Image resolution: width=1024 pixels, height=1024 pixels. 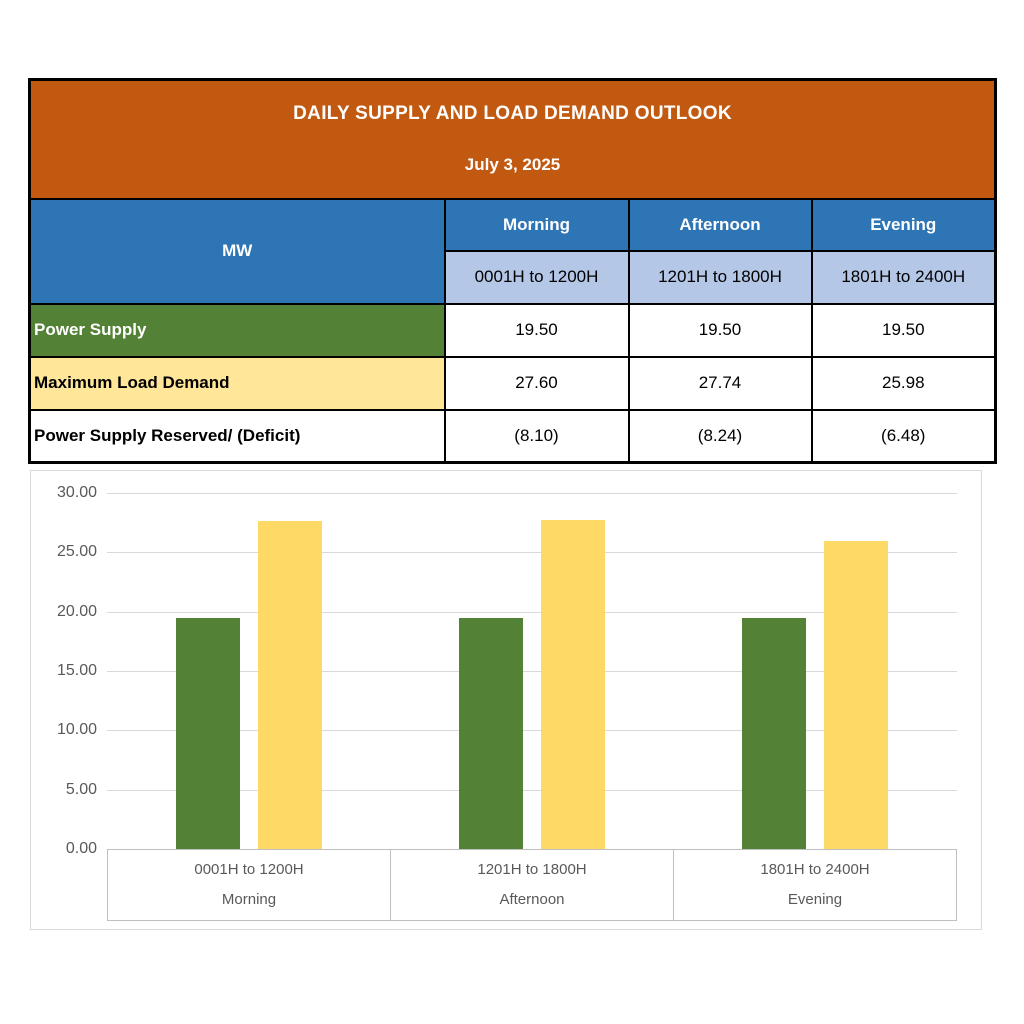 What do you see at coordinates (536, 436) in the screenshot?
I see `reserve-morning: (8.10)` at bounding box center [536, 436].